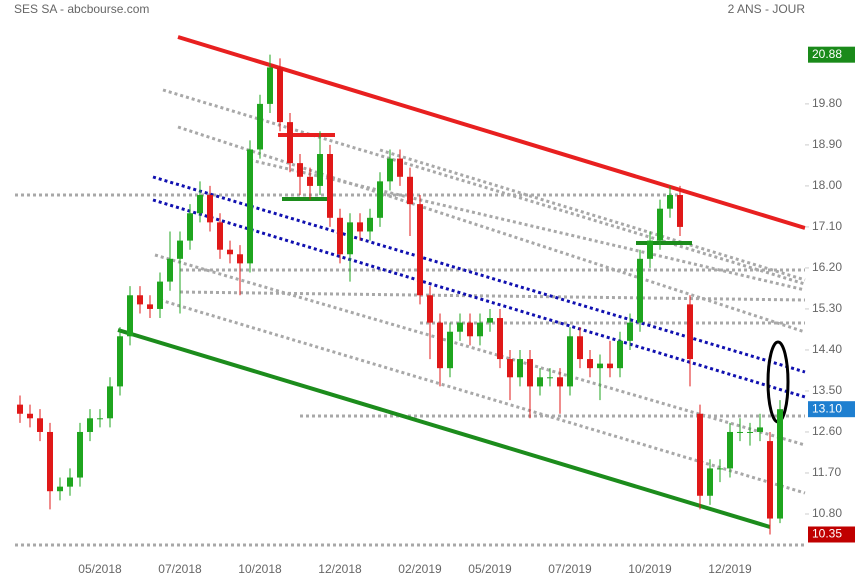 The width and height of the screenshot is (855, 580). What do you see at coordinates (827, 408) in the screenshot?
I see `price-tag-label: 13.10` at bounding box center [827, 408].